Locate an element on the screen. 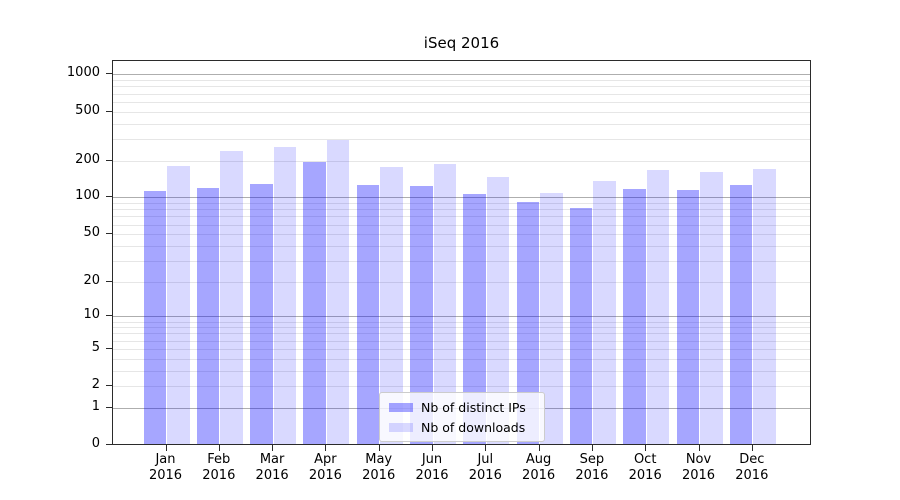 The image size is (900, 500). x-tick-mark-mar is located at coordinates (273, 448).